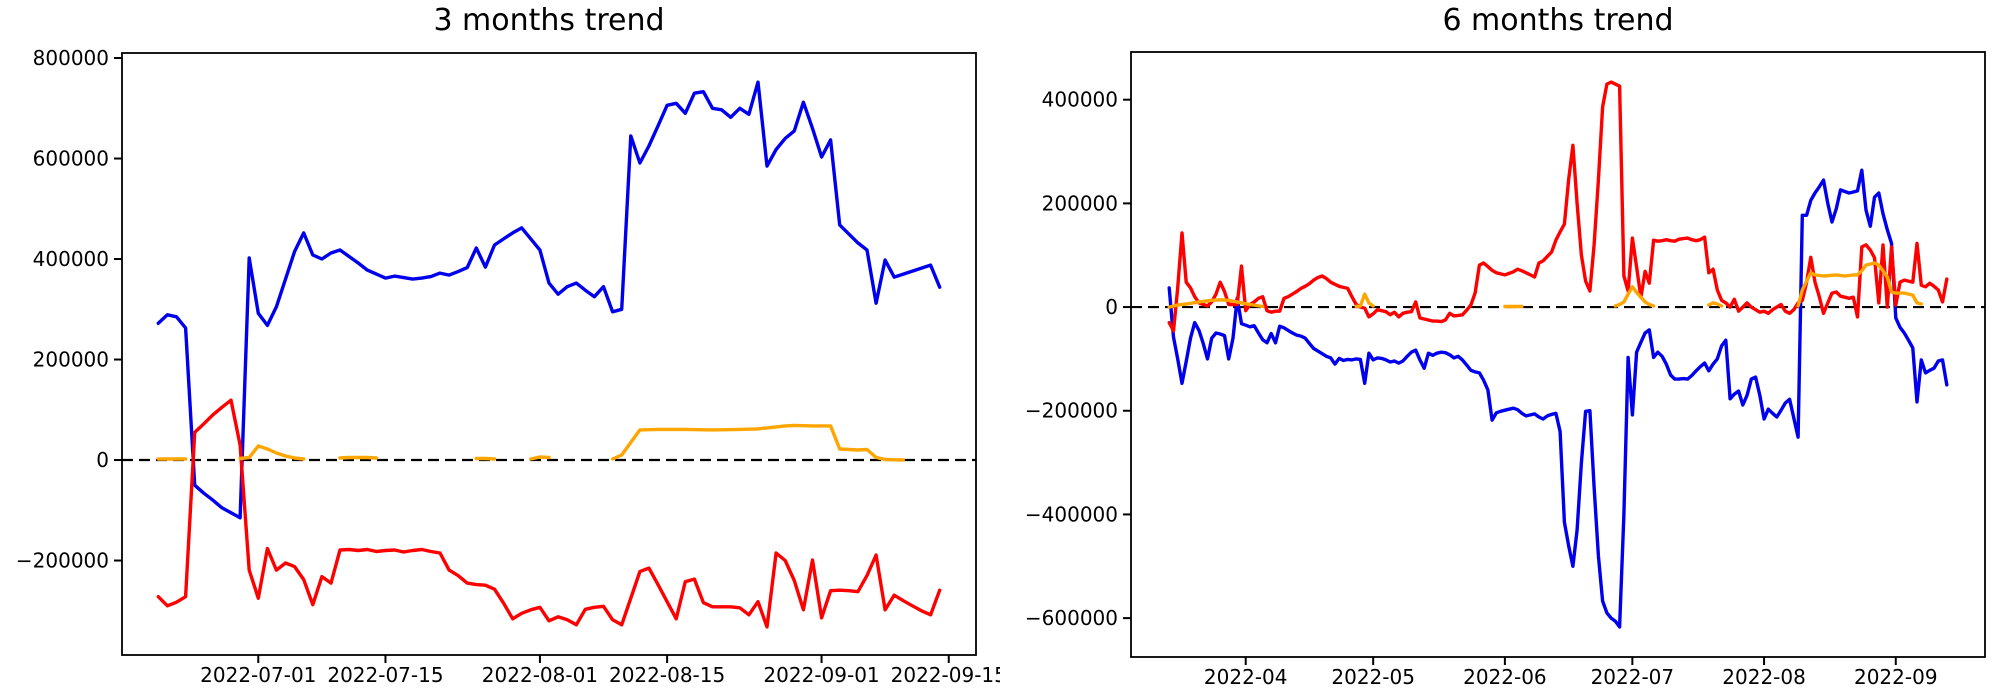  What do you see at coordinates (1764, 677) in the screenshot?
I see `x-tick-label: 2022-08` at bounding box center [1764, 677].